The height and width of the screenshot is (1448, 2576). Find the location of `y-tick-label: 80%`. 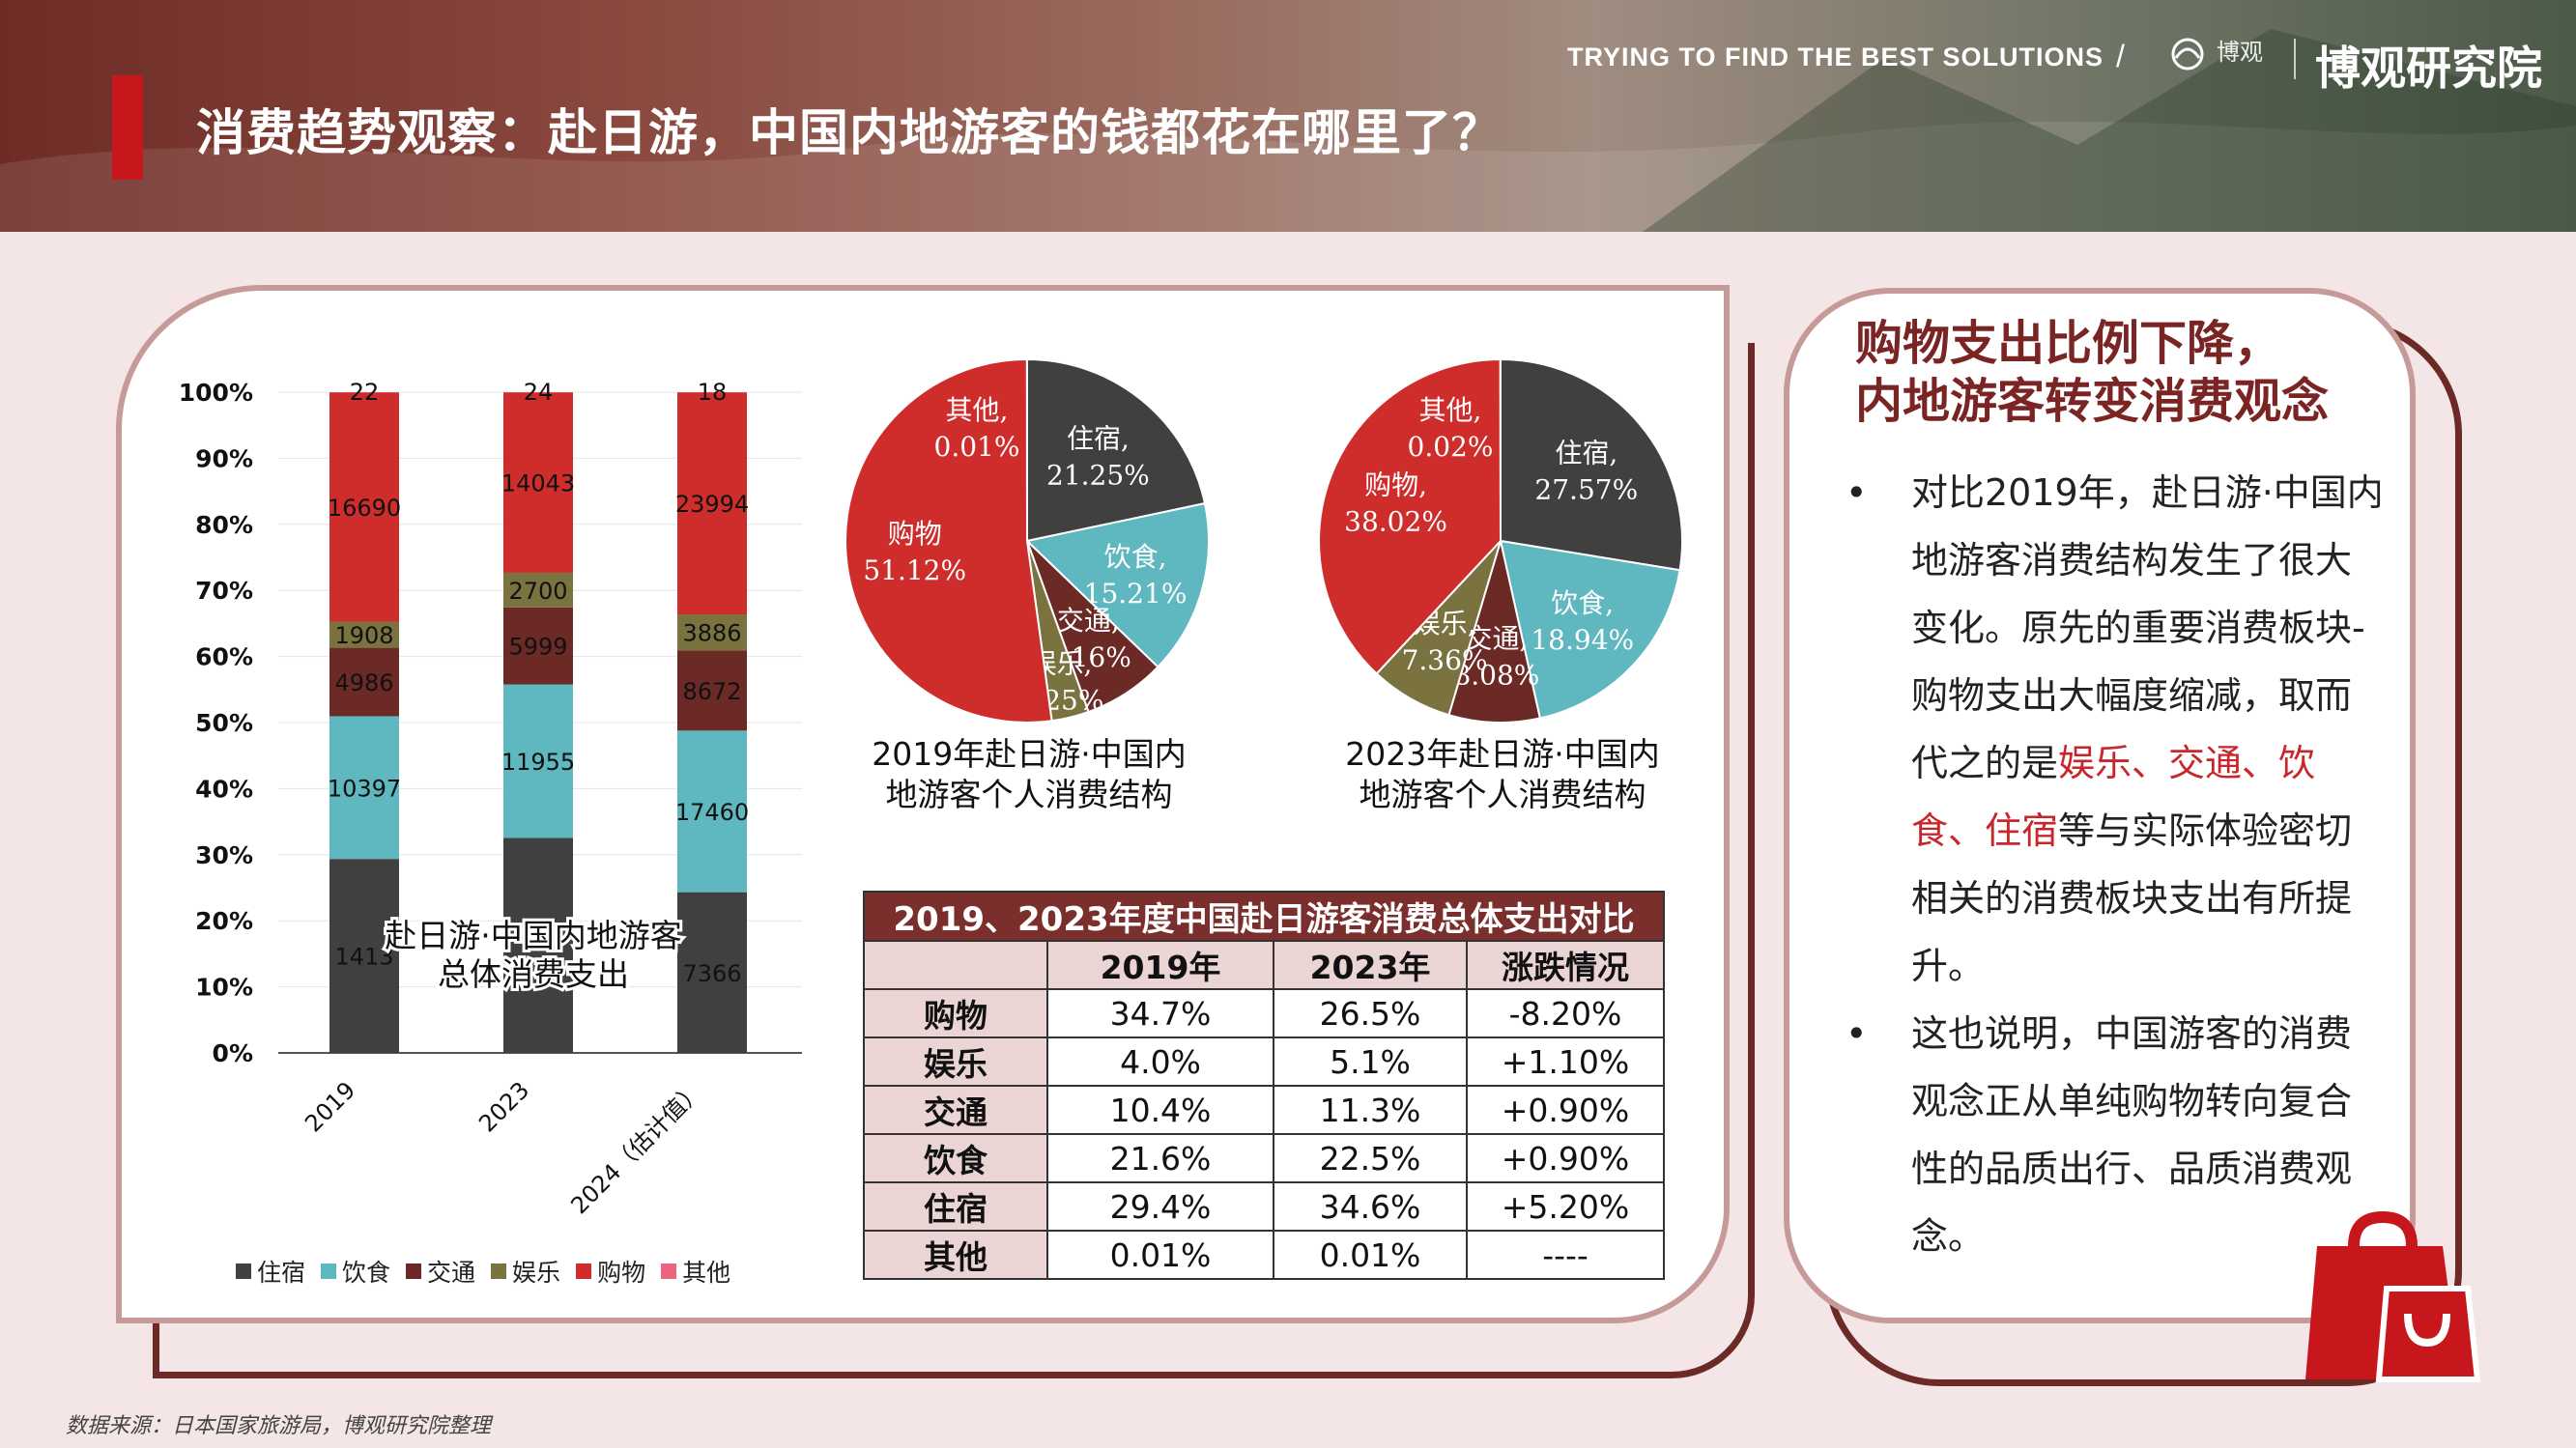

y-tick-label: 80% is located at coordinates (224, 525).